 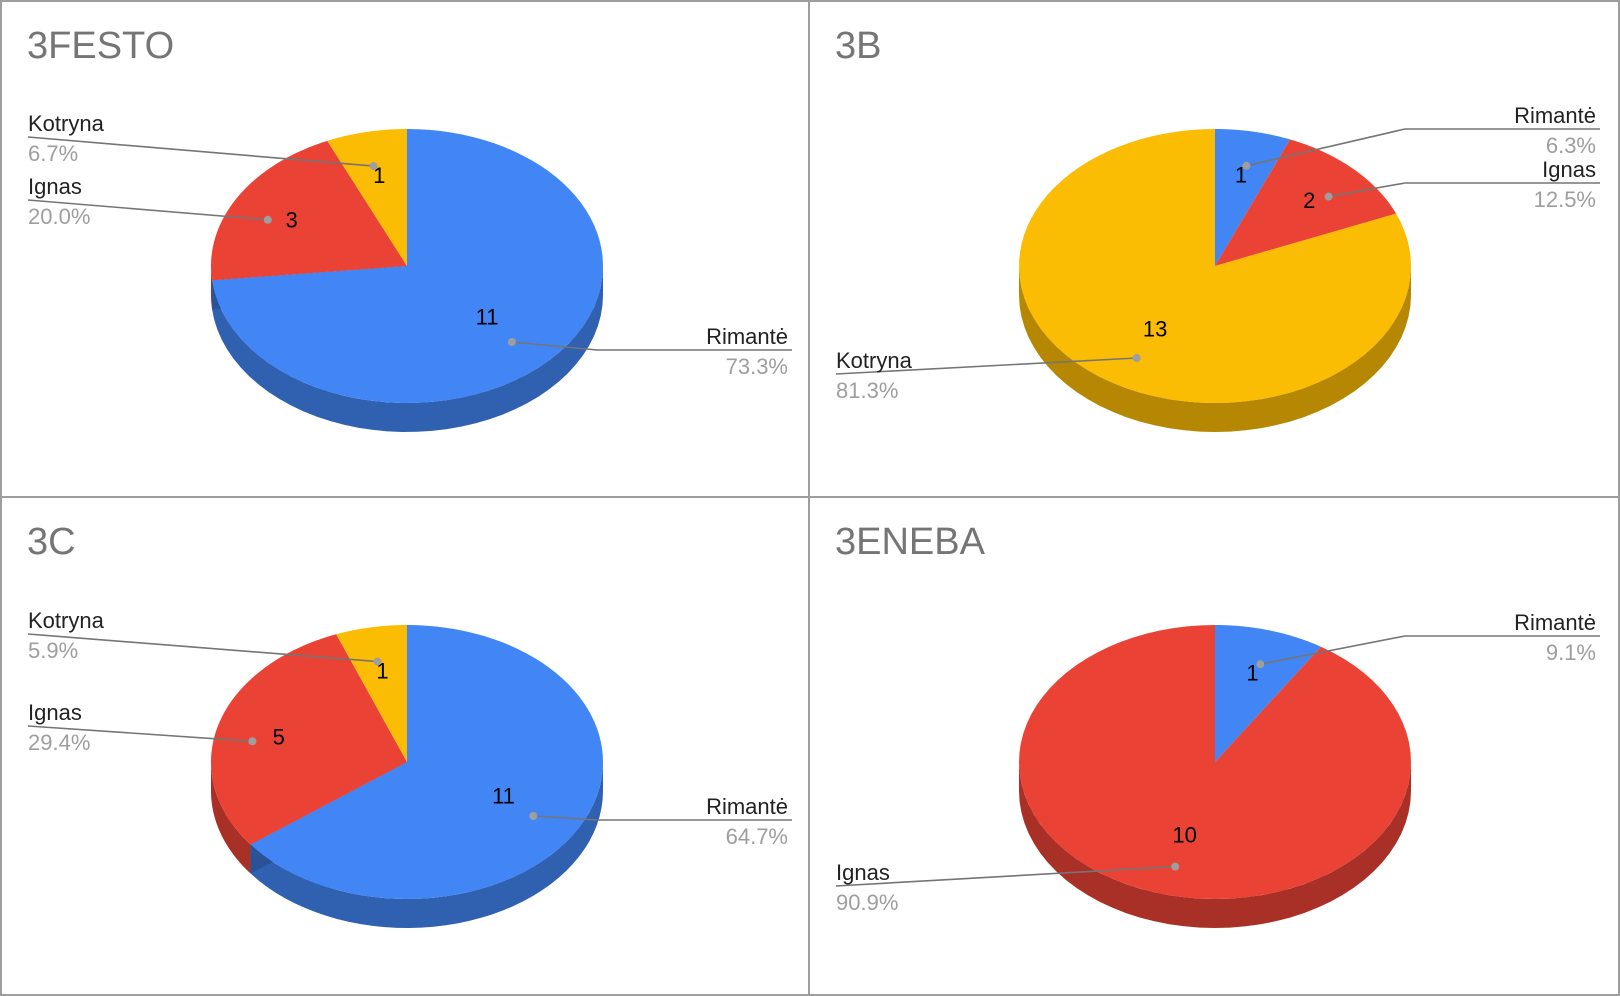 What do you see at coordinates (858, 46) in the screenshot?
I see `chart-title: 3B` at bounding box center [858, 46].